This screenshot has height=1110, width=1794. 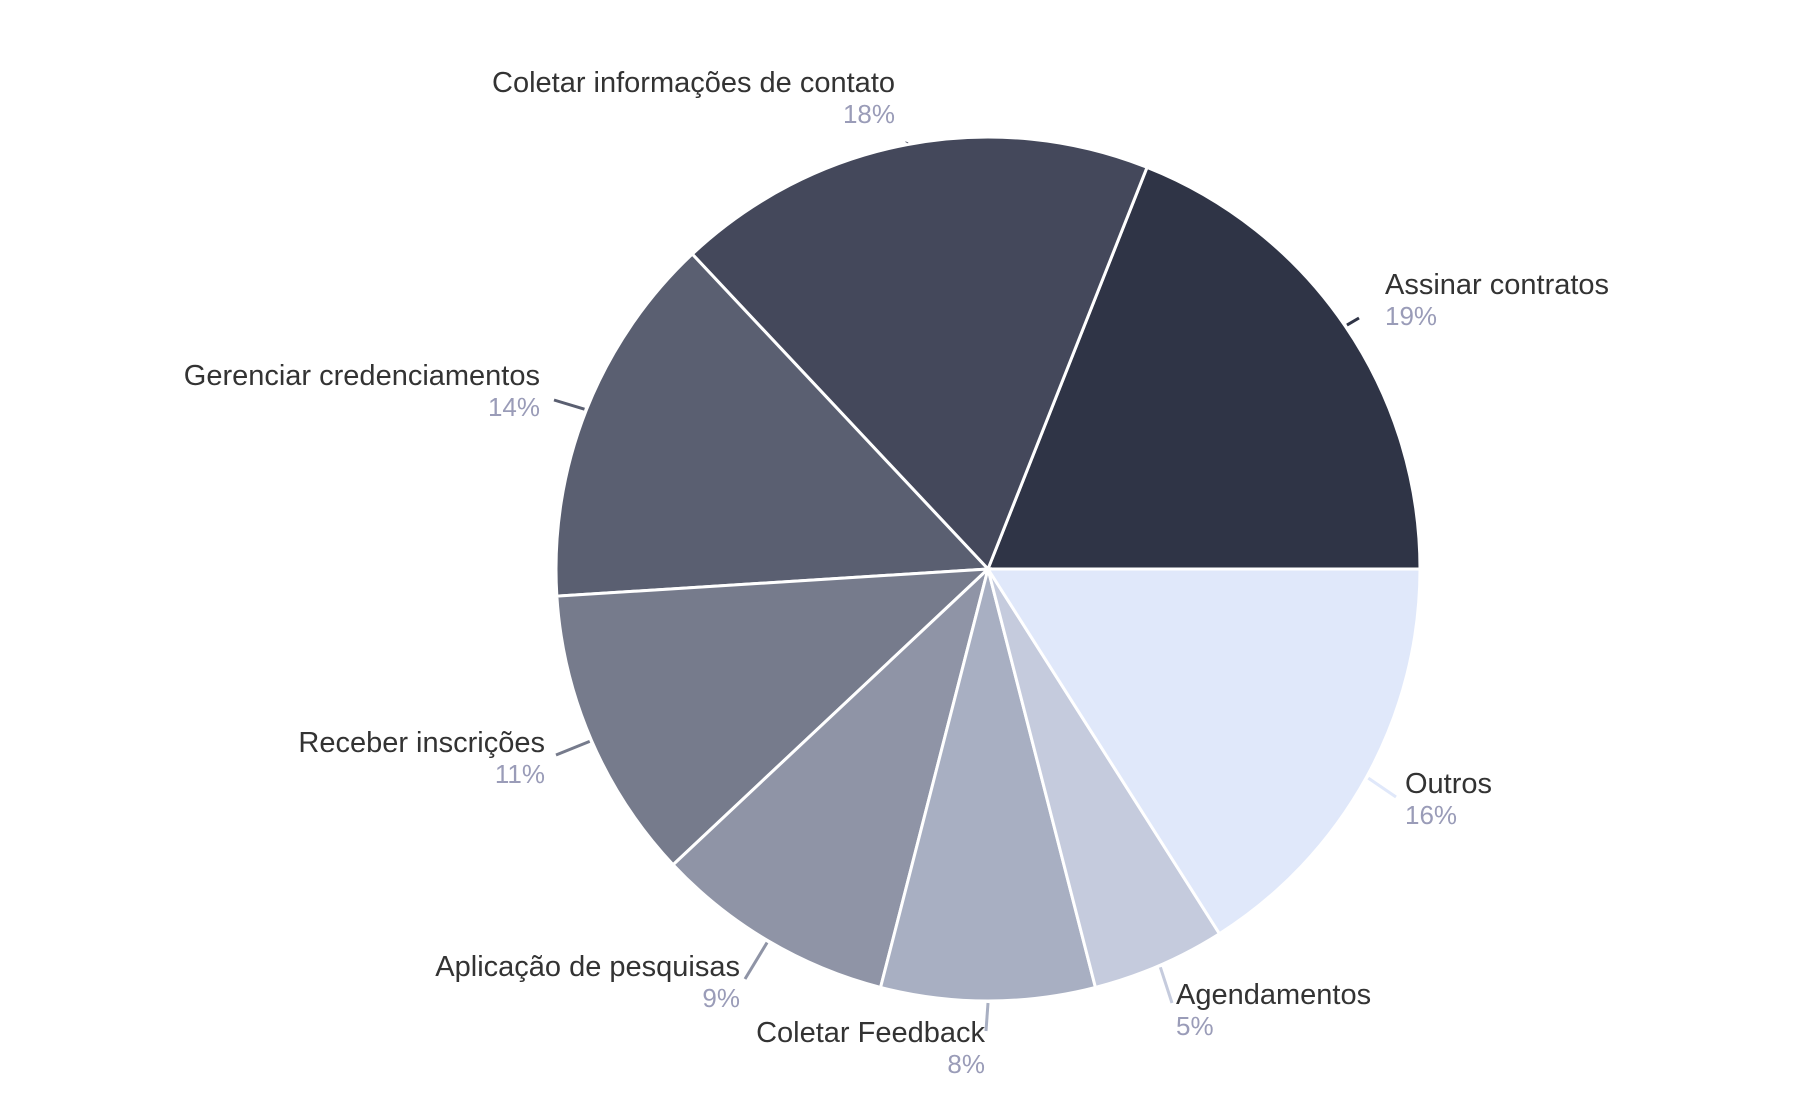 I want to click on slice-label-receber-inscricoes: Receber inscrições, so click(x=421, y=743).